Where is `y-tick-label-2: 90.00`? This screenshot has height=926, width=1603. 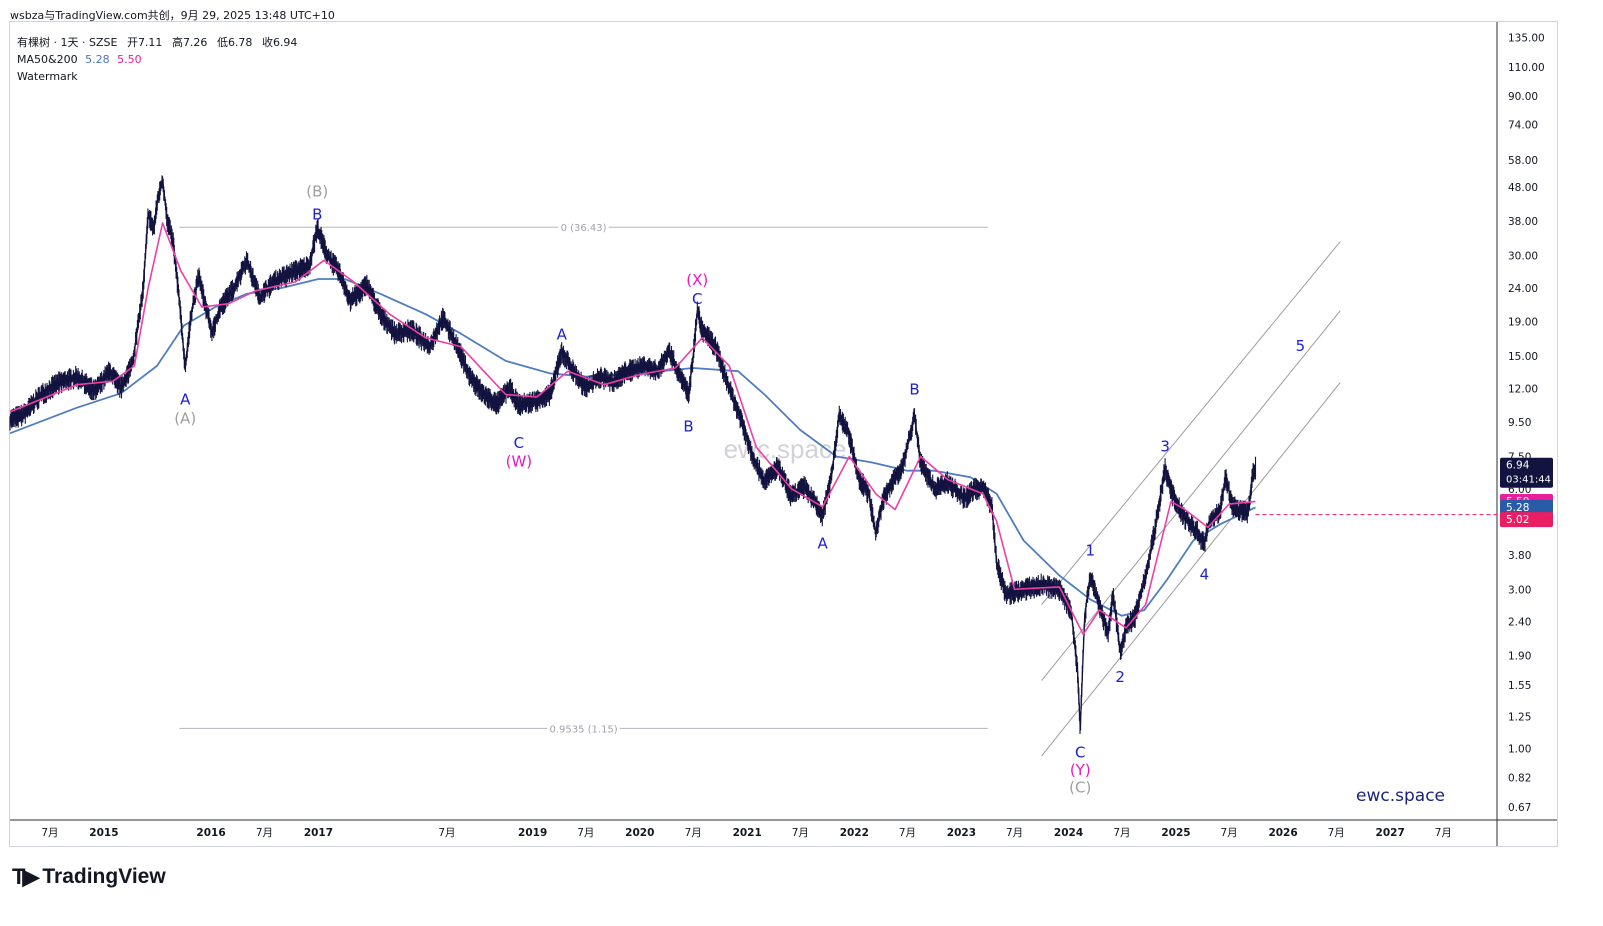 y-tick-label-2: 90.00 is located at coordinates (1523, 97).